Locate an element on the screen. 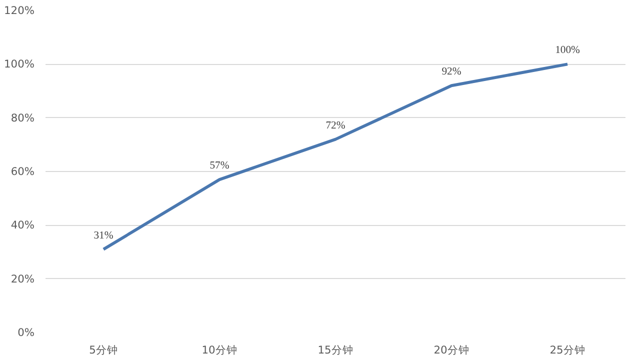 The height and width of the screenshot is (359, 640). y-tick-label: 120% is located at coordinates (19, 10).